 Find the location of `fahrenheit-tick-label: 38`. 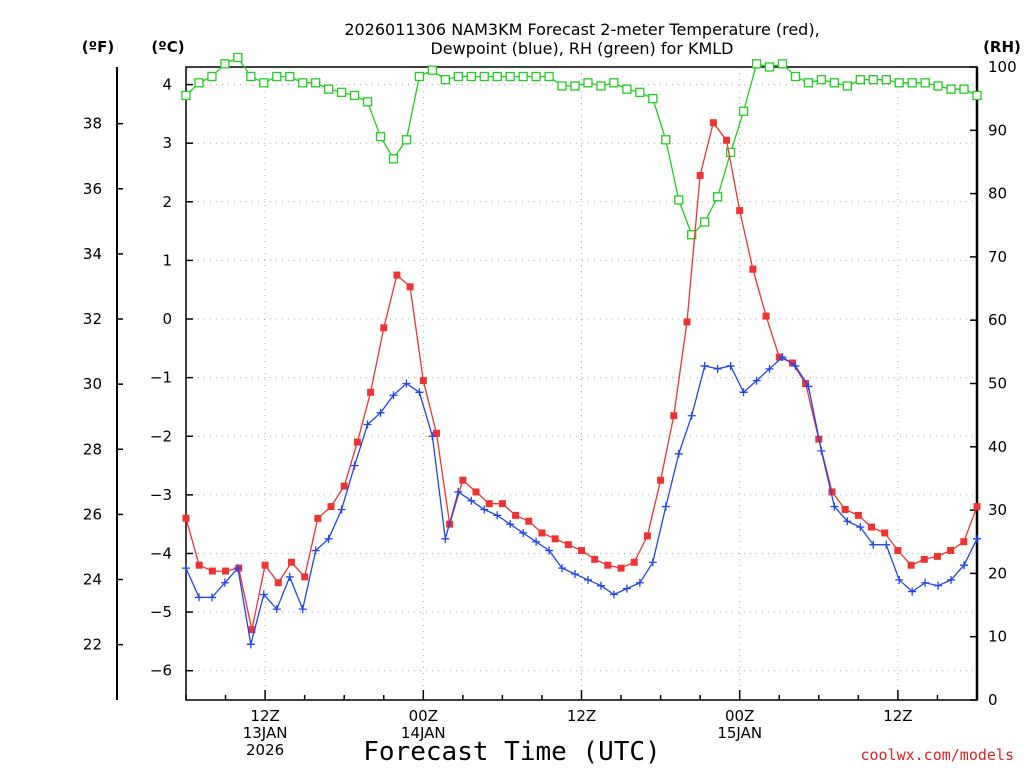

fahrenheit-tick-label: 38 is located at coordinates (92, 124).